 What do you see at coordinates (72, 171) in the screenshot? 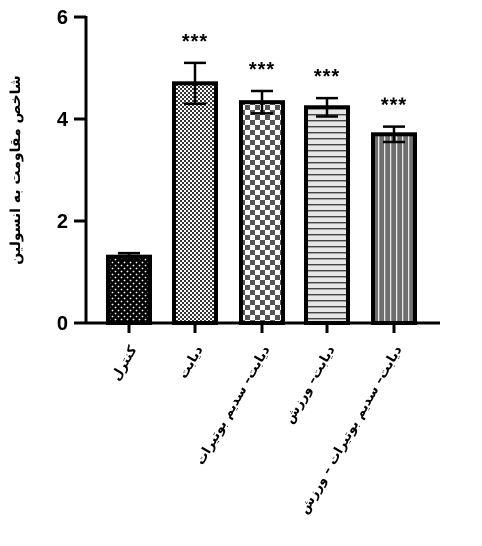
I see `y-axis: 0 2 4 6` at bounding box center [72, 171].